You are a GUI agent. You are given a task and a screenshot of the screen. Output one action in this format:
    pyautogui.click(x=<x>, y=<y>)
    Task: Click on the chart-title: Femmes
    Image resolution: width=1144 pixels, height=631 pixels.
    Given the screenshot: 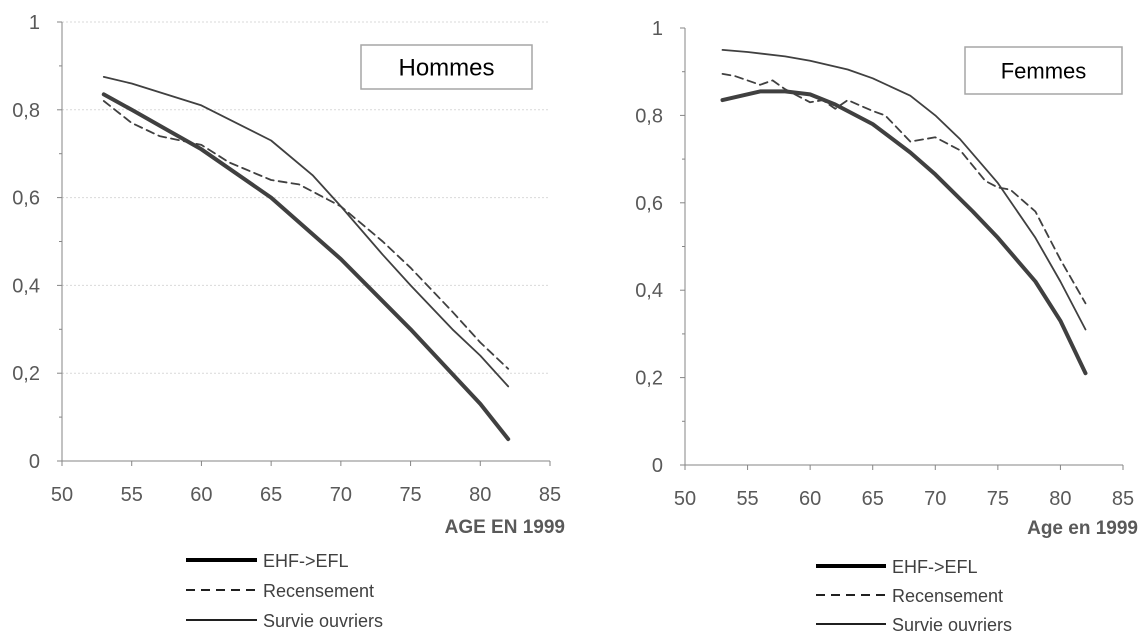 What is the action you would take?
    pyautogui.click(x=1044, y=70)
    